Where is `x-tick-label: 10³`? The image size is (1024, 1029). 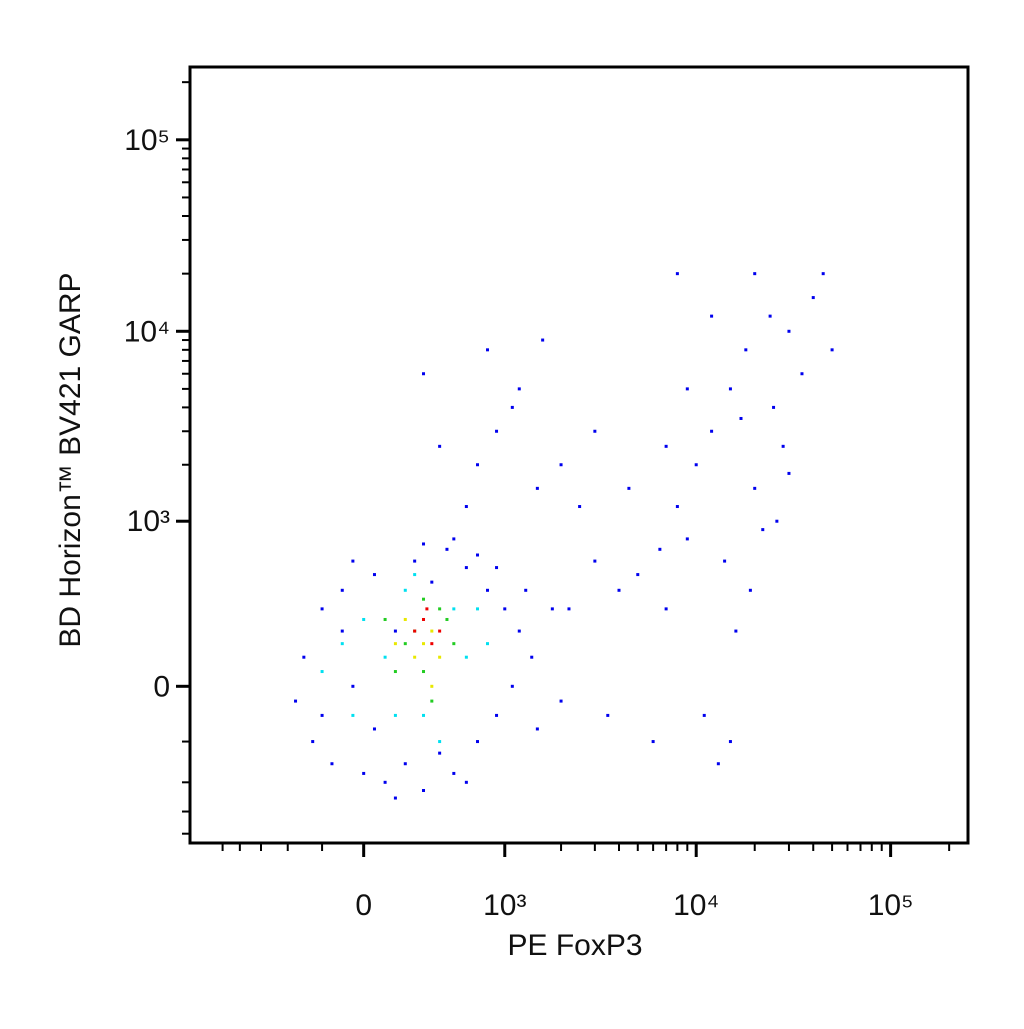 x-tick-label: 10³ is located at coordinates (504, 905).